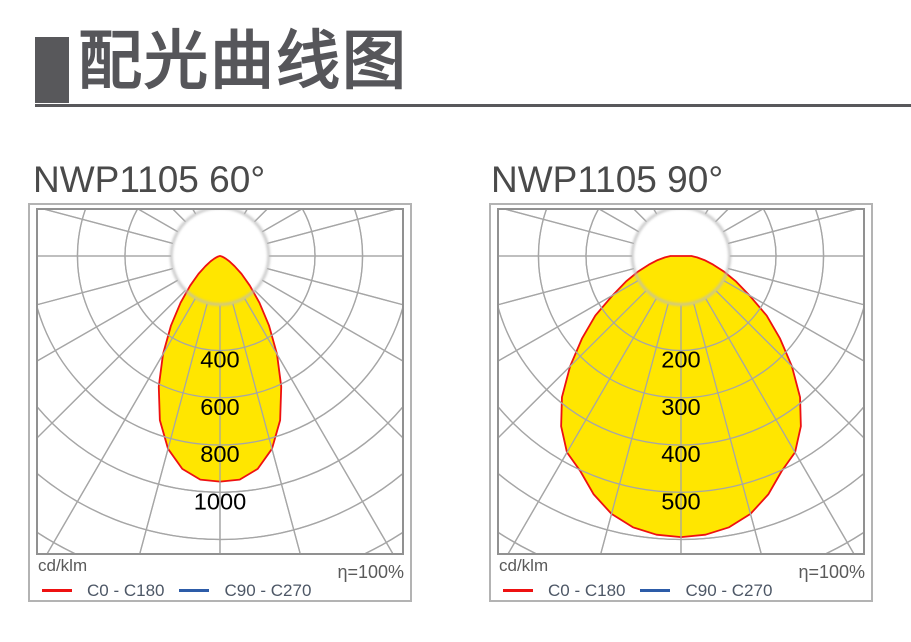 The width and height of the screenshot is (911, 642). Describe the element at coordinates (220, 578) in the screenshot. I see `legend-60: cd/klm η=100% C0 - C180 C90 - C270` at that location.